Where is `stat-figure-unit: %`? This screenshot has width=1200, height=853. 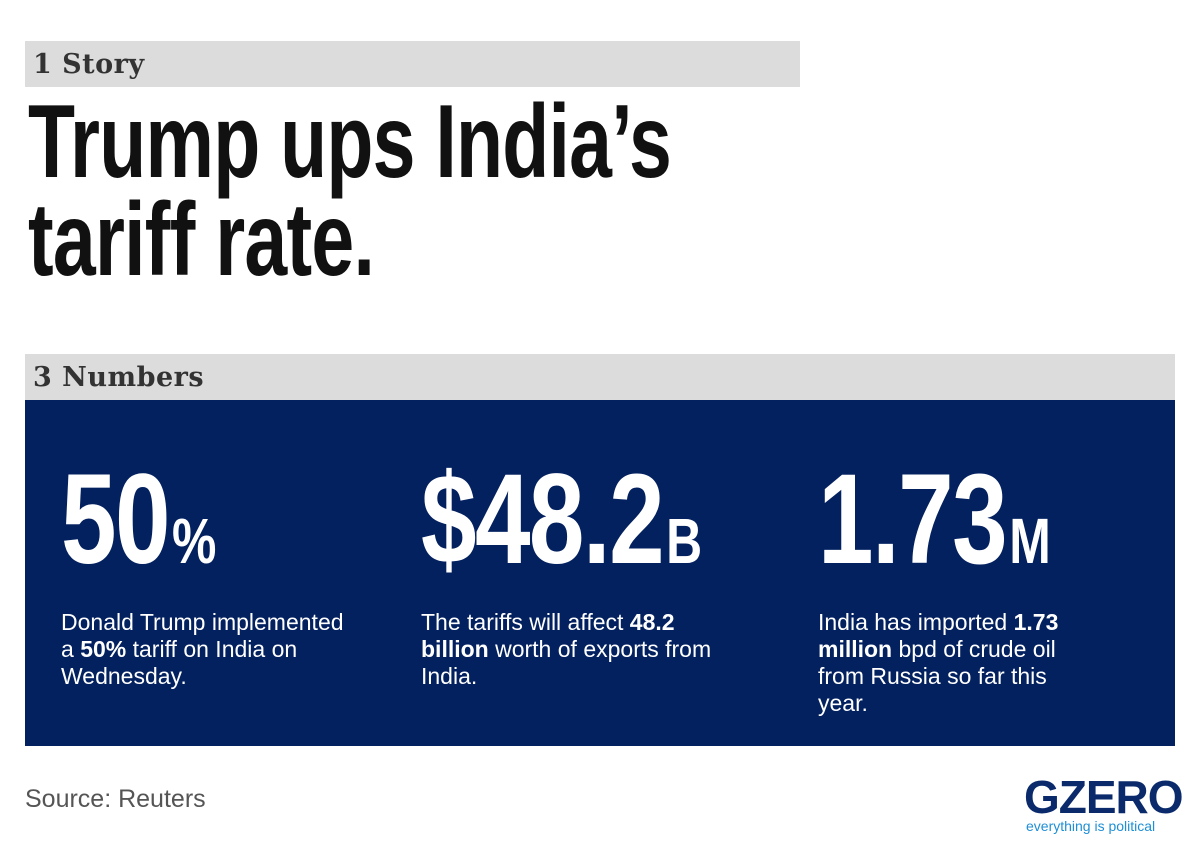 stat-figure-unit: % is located at coordinates (194, 541).